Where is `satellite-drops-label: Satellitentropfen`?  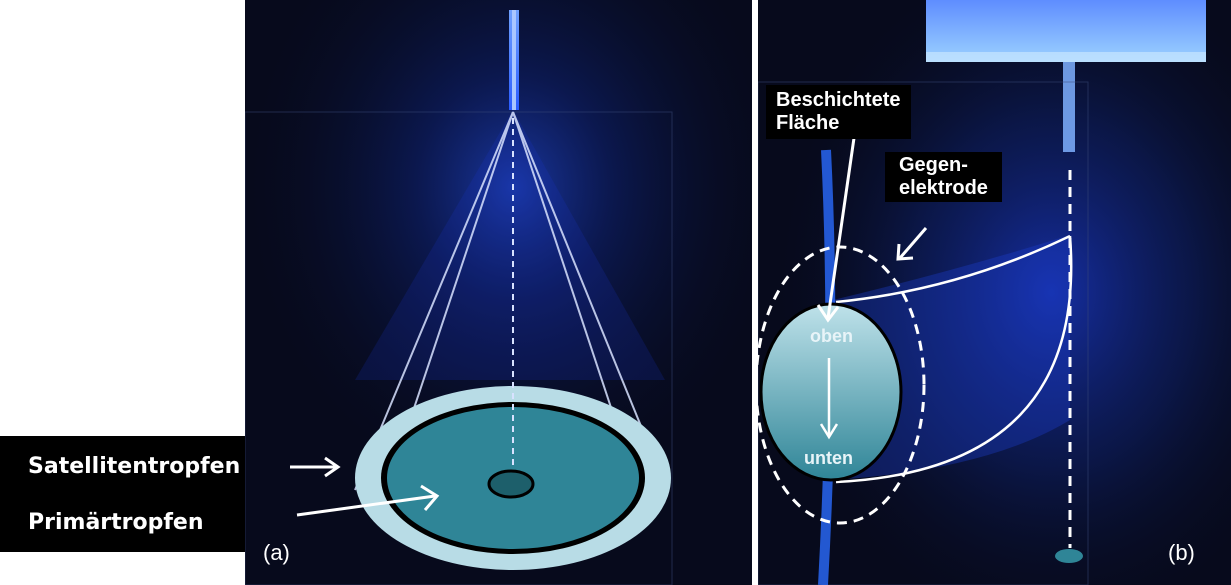
satellite-drops-label: Satellitentropfen is located at coordinates (134, 466).